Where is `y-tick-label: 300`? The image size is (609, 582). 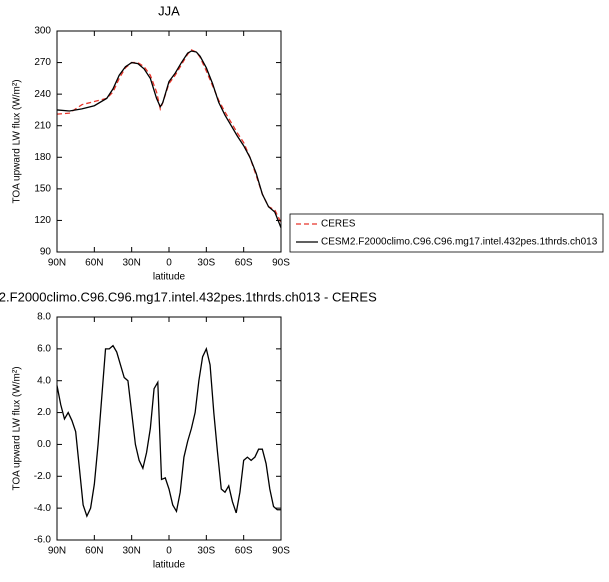 y-tick-label: 300 is located at coordinates (42, 31).